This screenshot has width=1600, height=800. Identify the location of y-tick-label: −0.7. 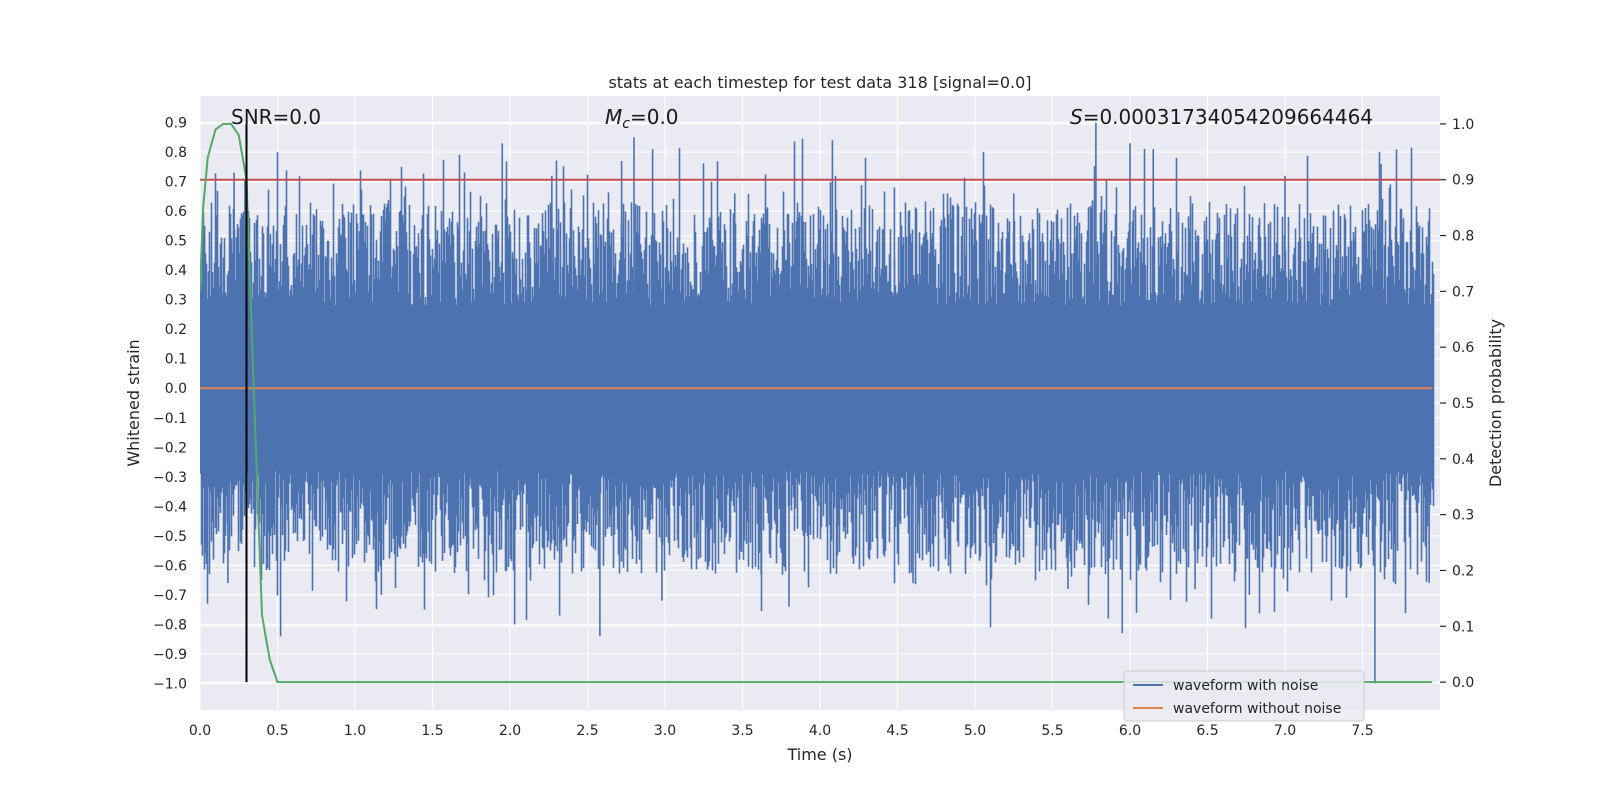
(170, 596).